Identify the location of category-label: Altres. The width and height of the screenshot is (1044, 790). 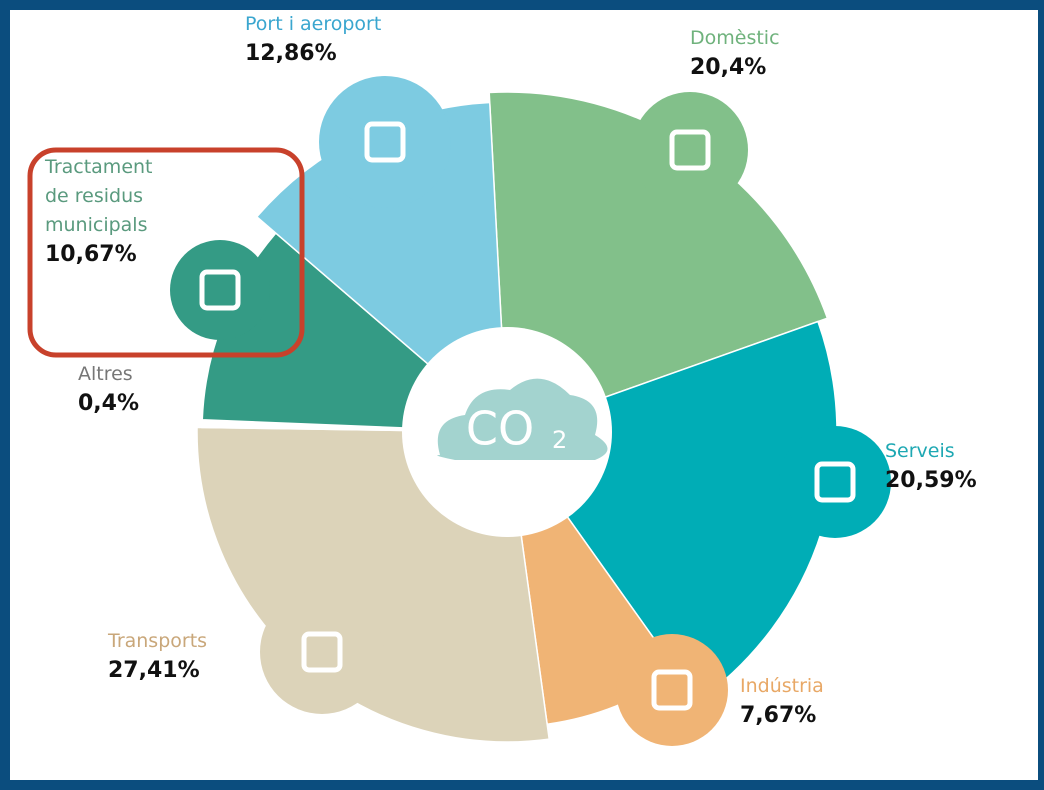
(105, 374).